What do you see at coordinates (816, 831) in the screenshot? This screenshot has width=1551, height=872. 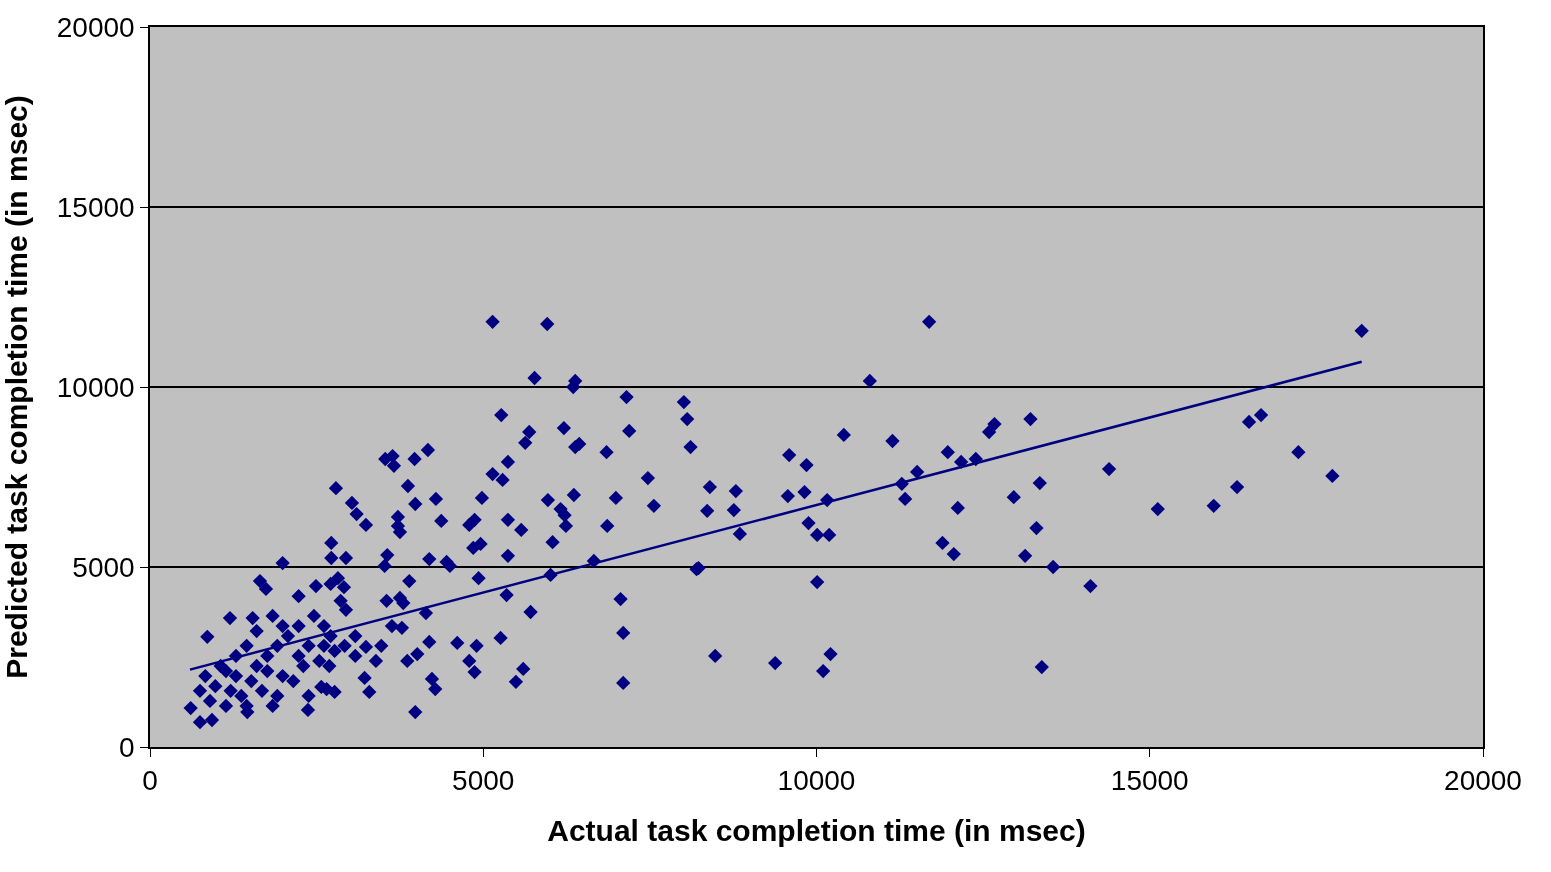 I see `x-axis-title: Actual task completion time (in msec)` at bounding box center [816, 831].